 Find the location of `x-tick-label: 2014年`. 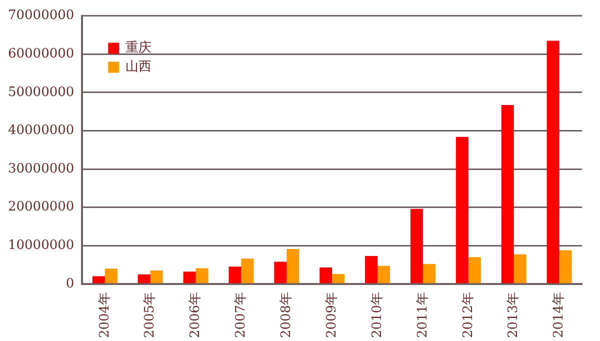

x-tick-label: 2014年 is located at coordinates (559, 315).